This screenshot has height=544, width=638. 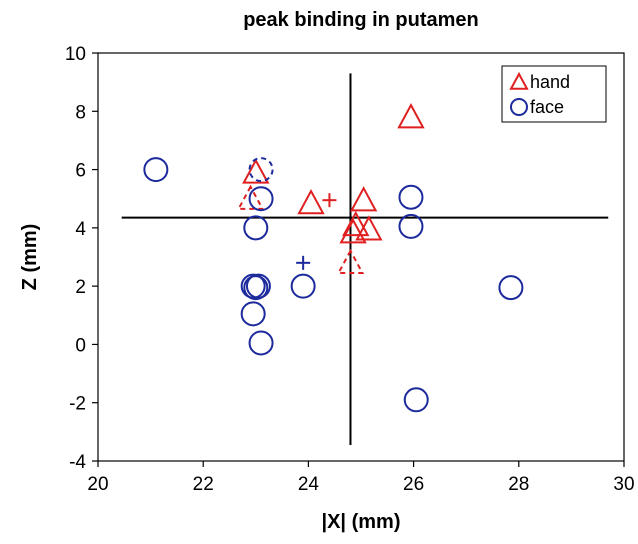 I want to click on y-tick-label: -4, so click(x=77, y=462).